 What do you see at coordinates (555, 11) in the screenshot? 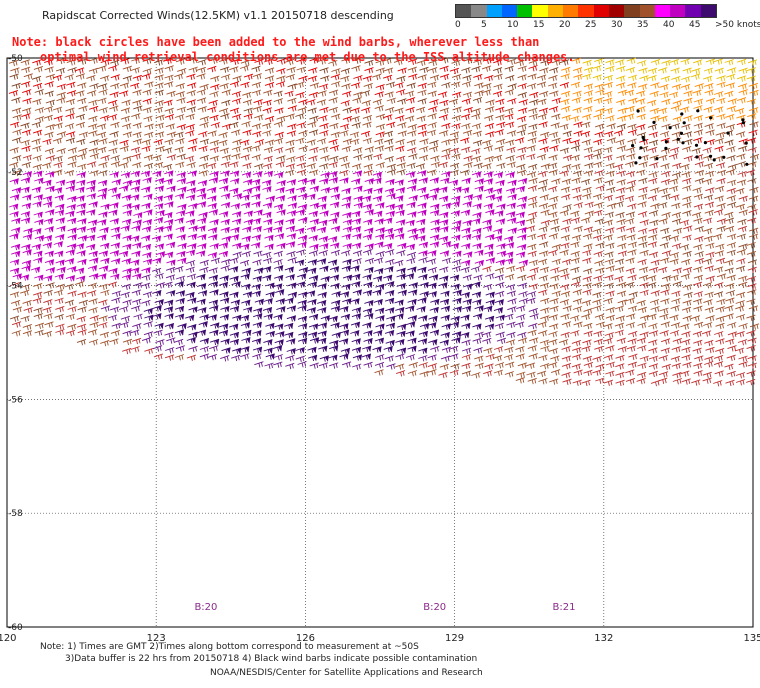
I see `legend-swatch` at bounding box center [555, 11].